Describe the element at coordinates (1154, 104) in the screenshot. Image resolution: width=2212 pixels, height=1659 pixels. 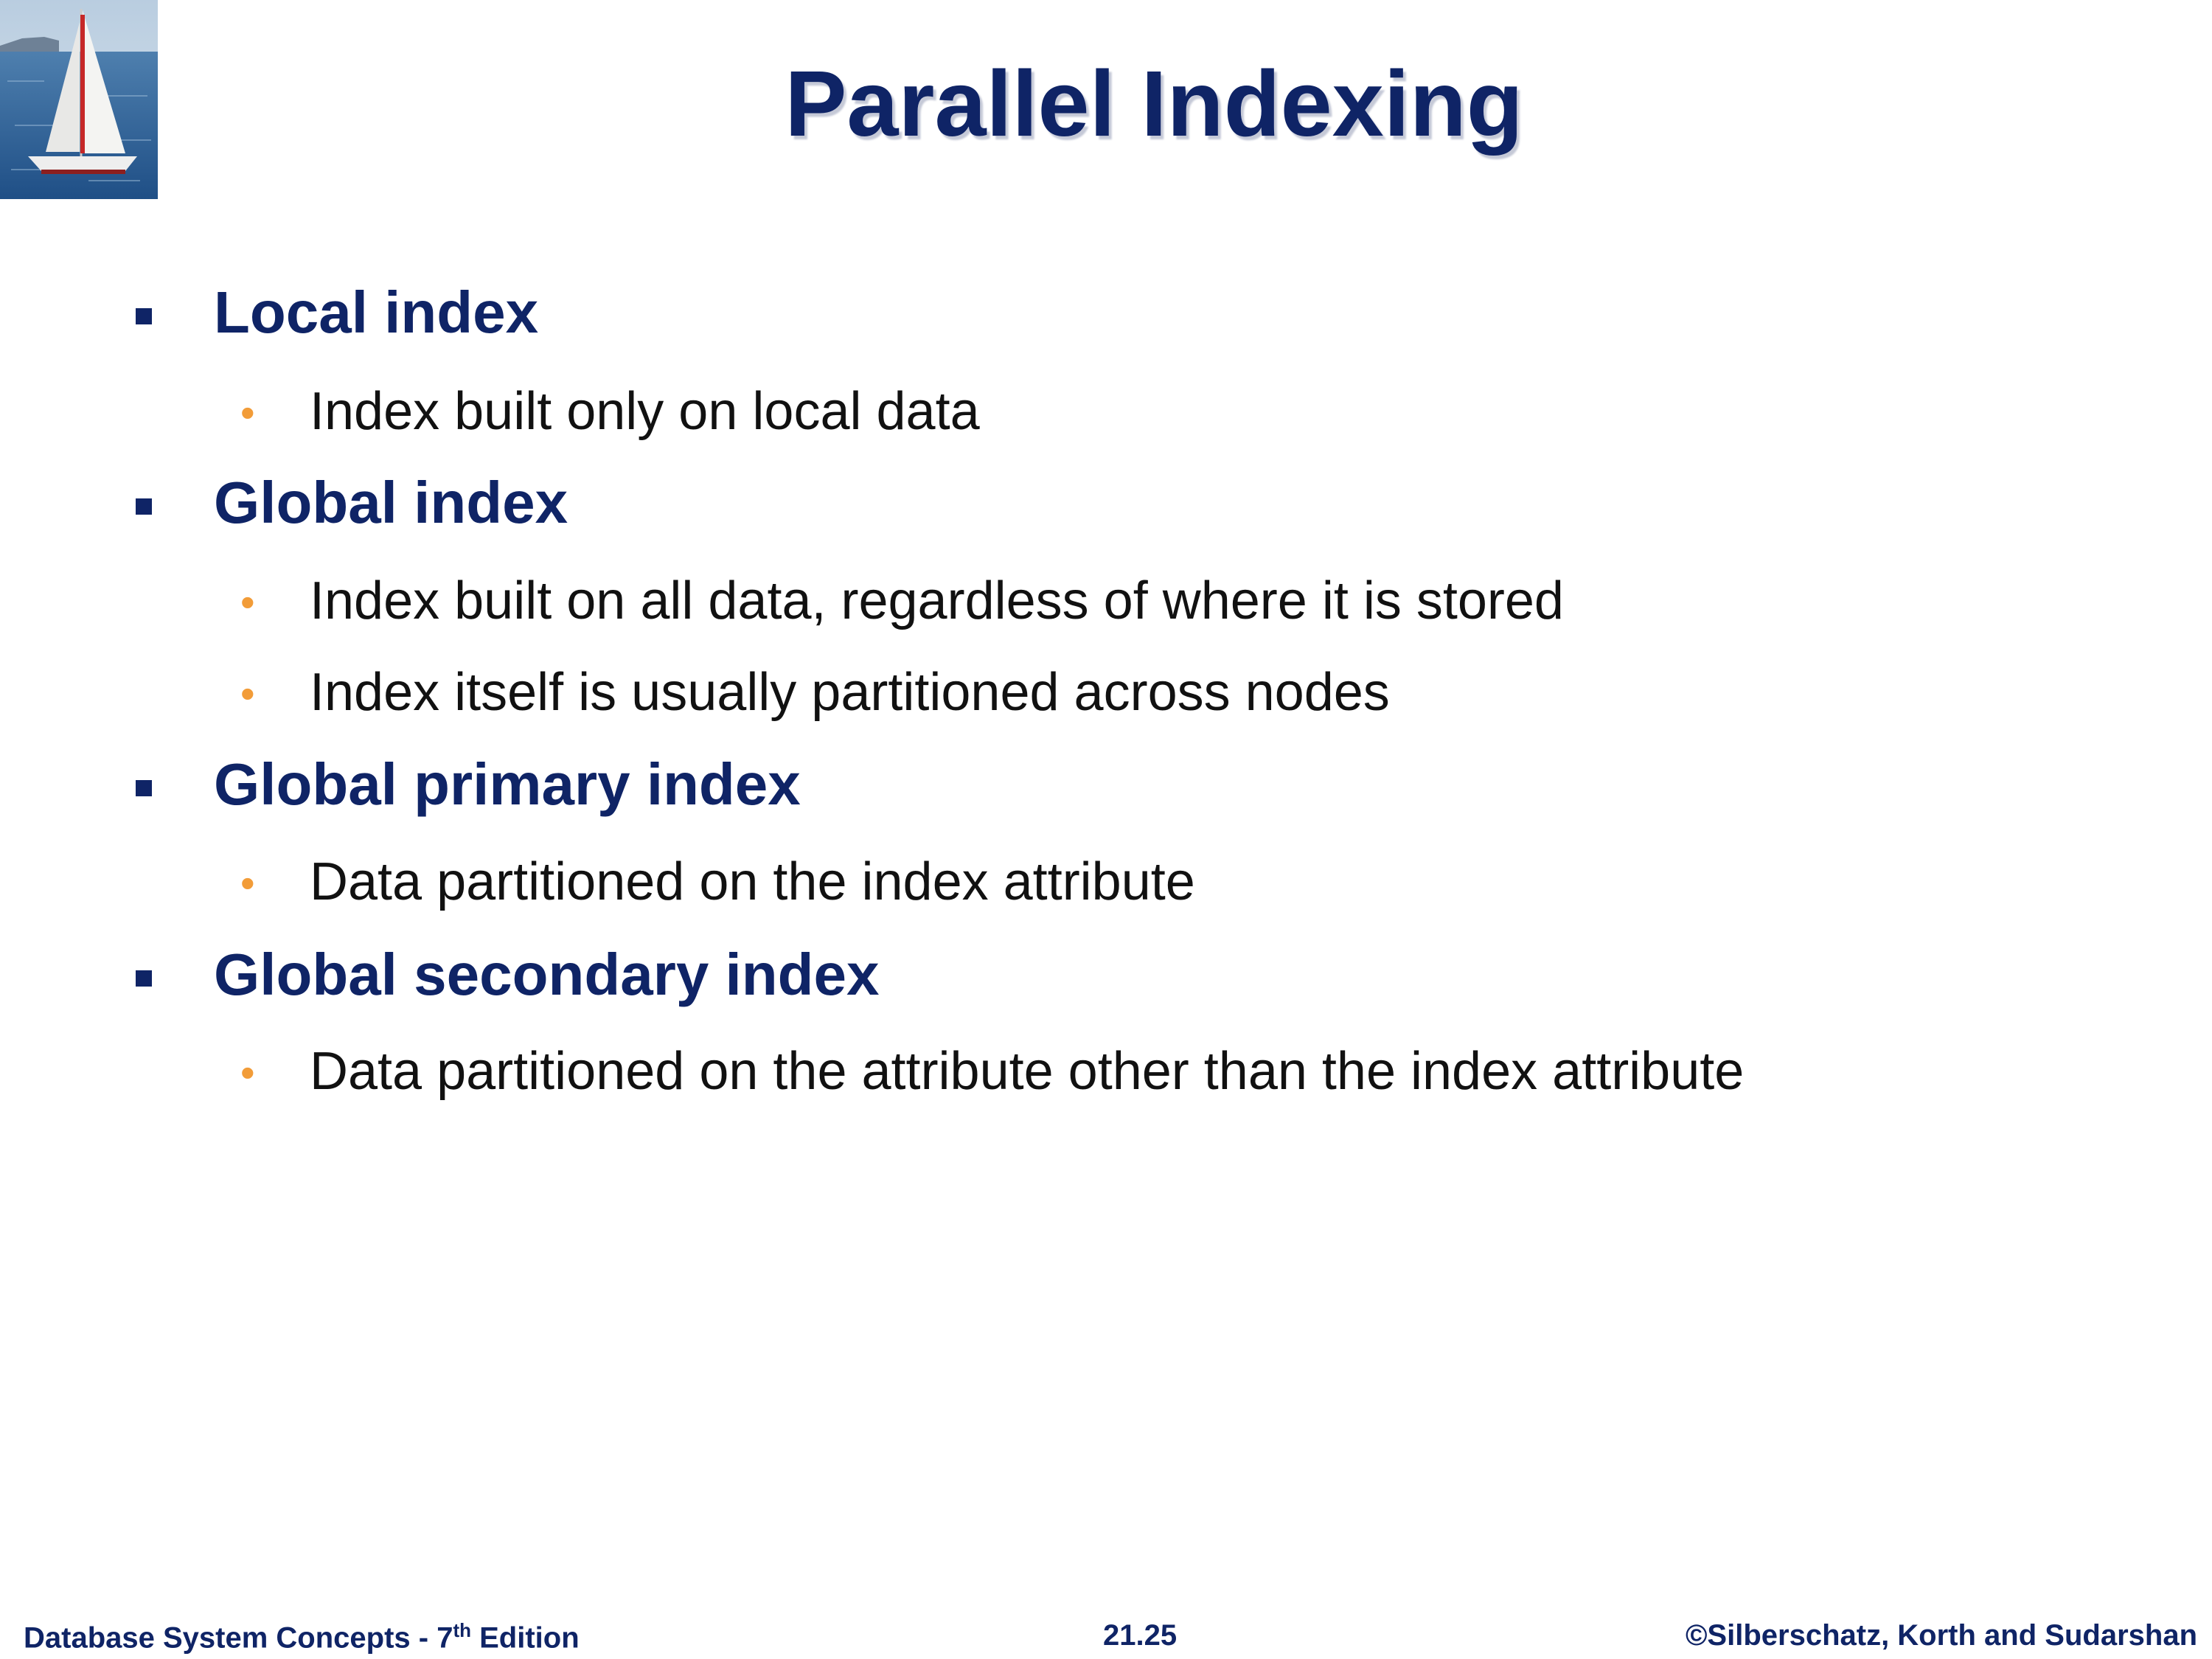
I see `page-title: Parallel Indexing` at that location.